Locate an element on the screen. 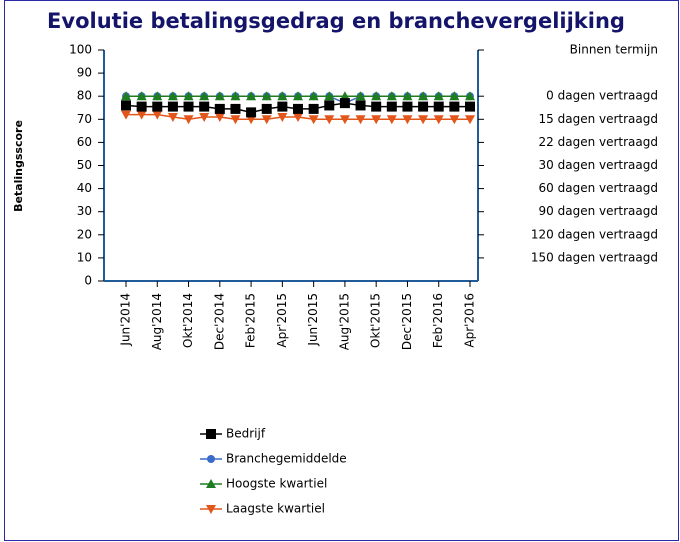 The width and height of the screenshot is (680, 542). legend-label: Hoogste kwartiel is located at coordinates (276, 484).